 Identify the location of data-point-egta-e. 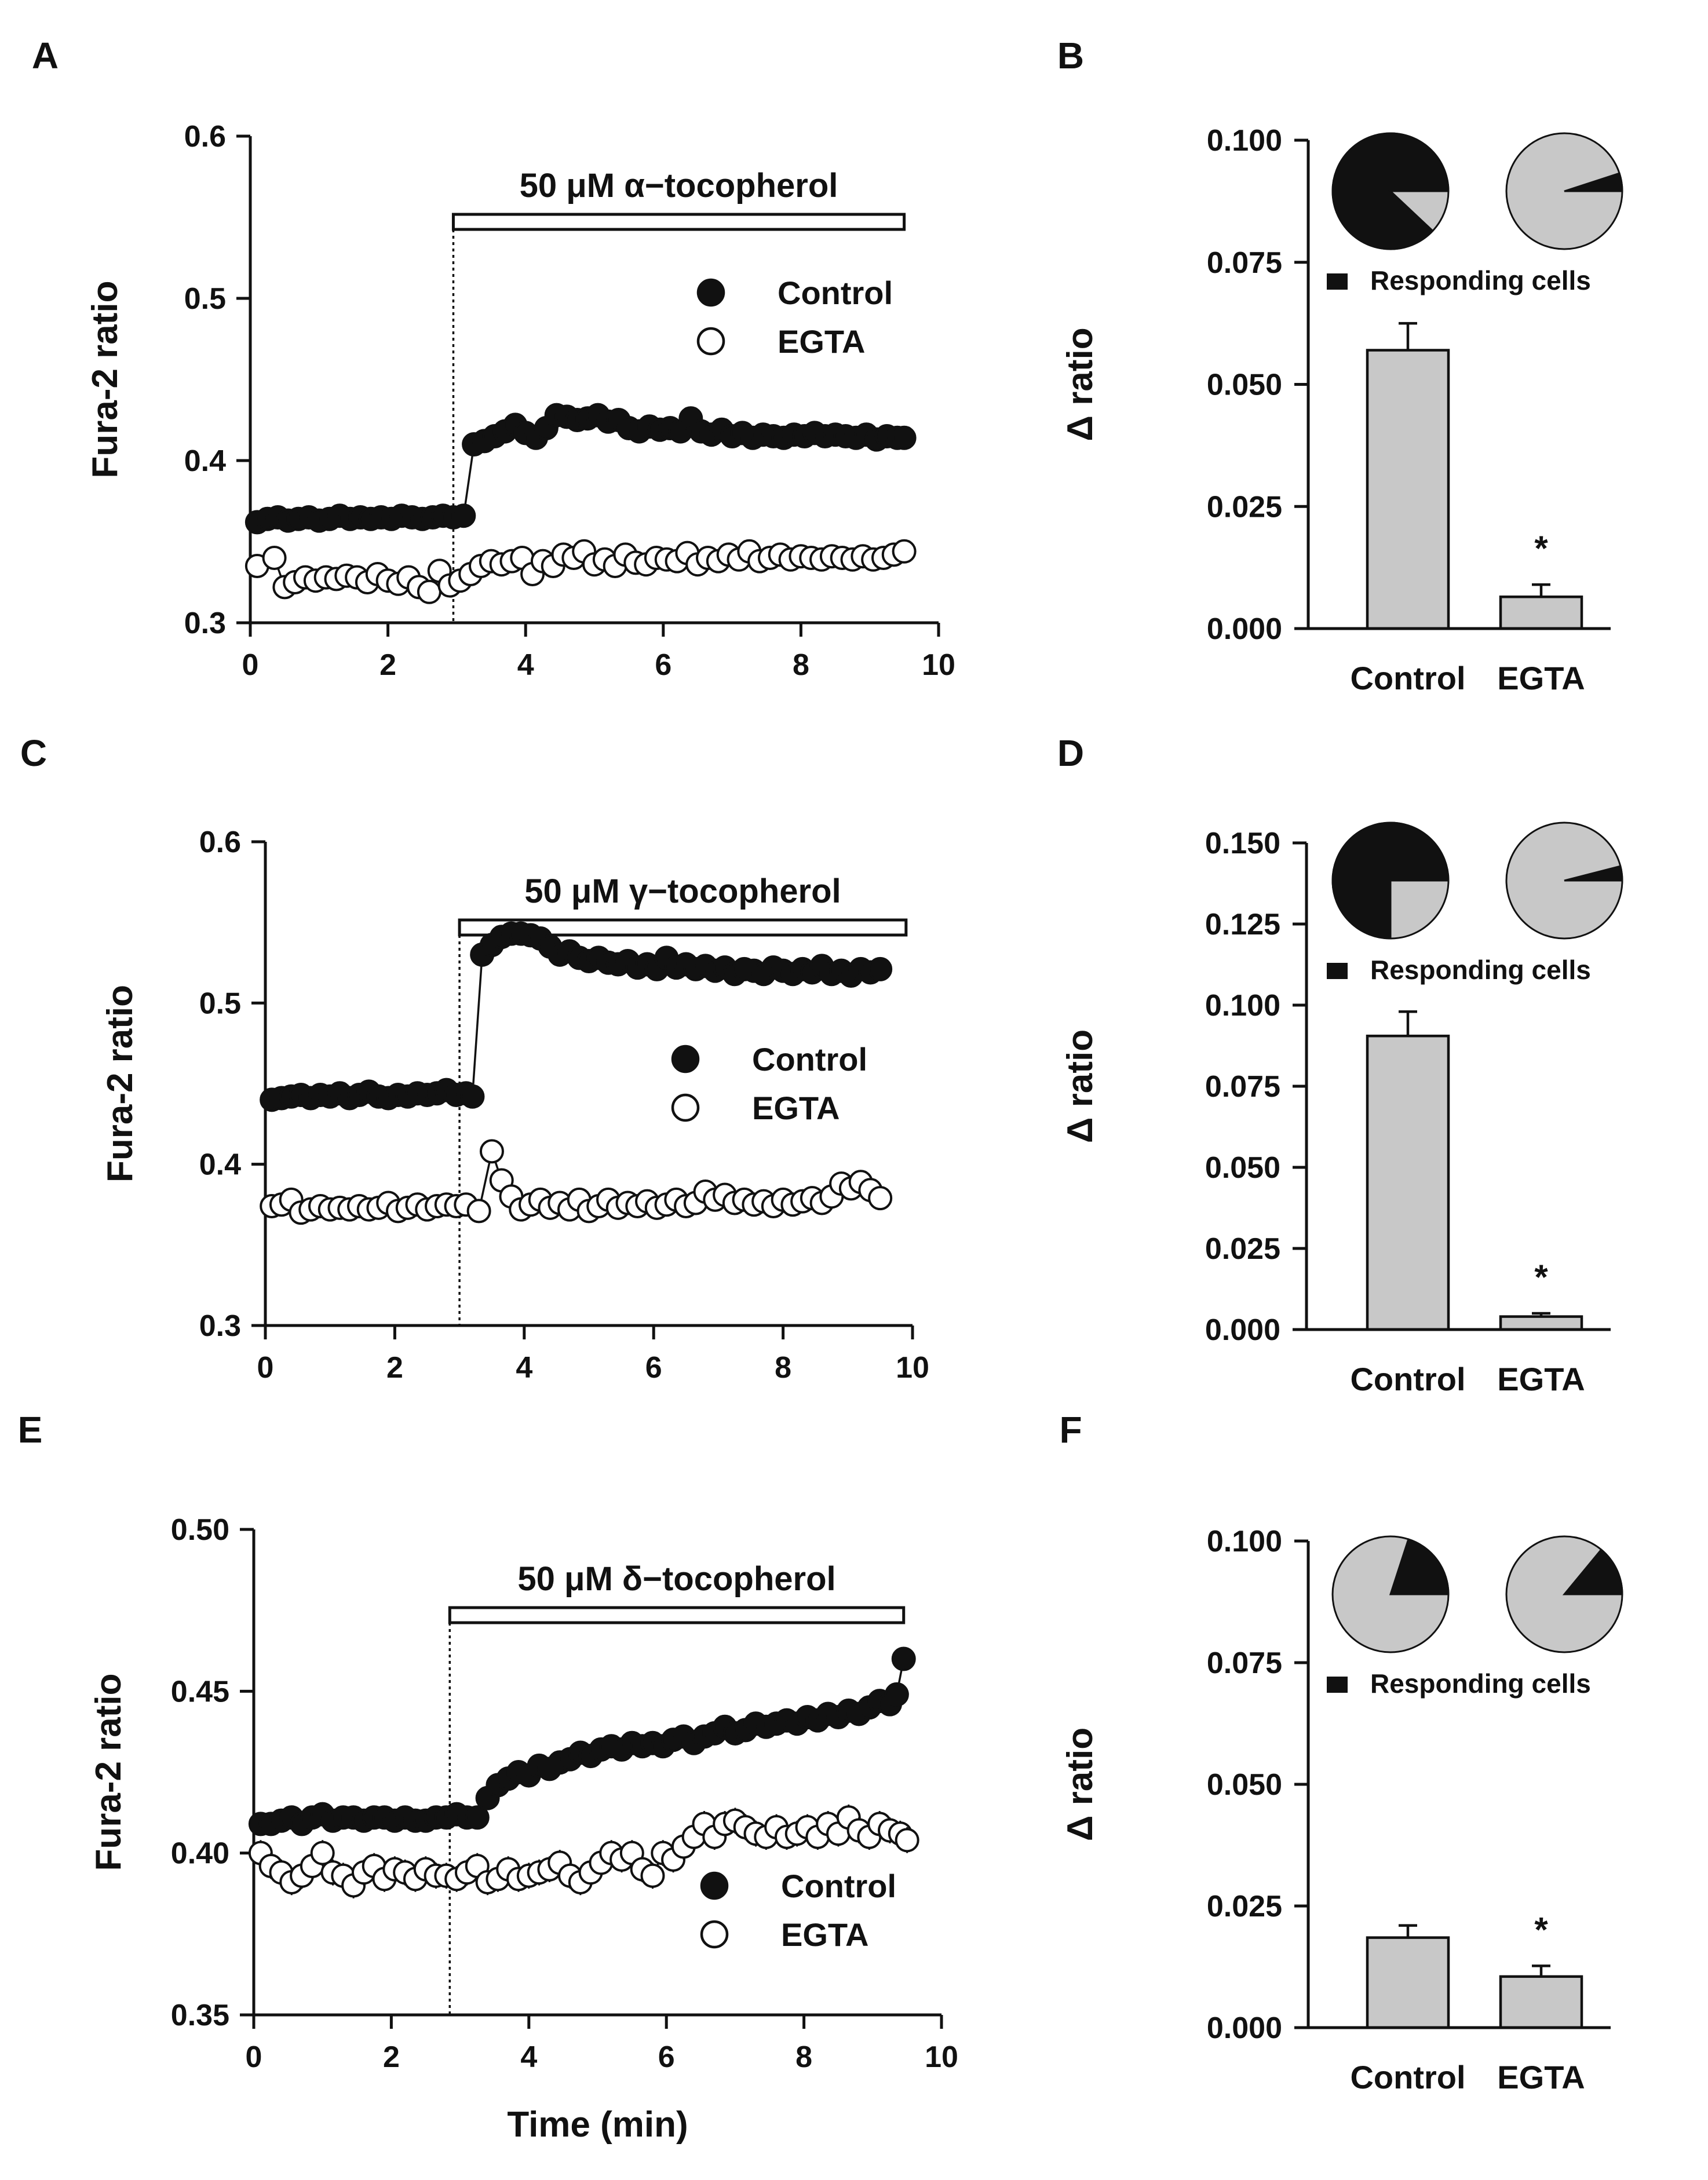
(322, 1853).